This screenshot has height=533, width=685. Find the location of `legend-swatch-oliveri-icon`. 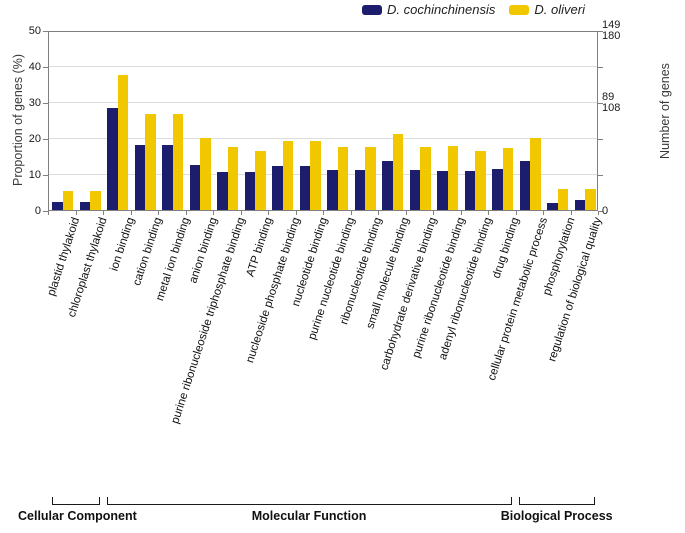

legend-swatch-oliveri-icon is located at coordinates (519, 9).